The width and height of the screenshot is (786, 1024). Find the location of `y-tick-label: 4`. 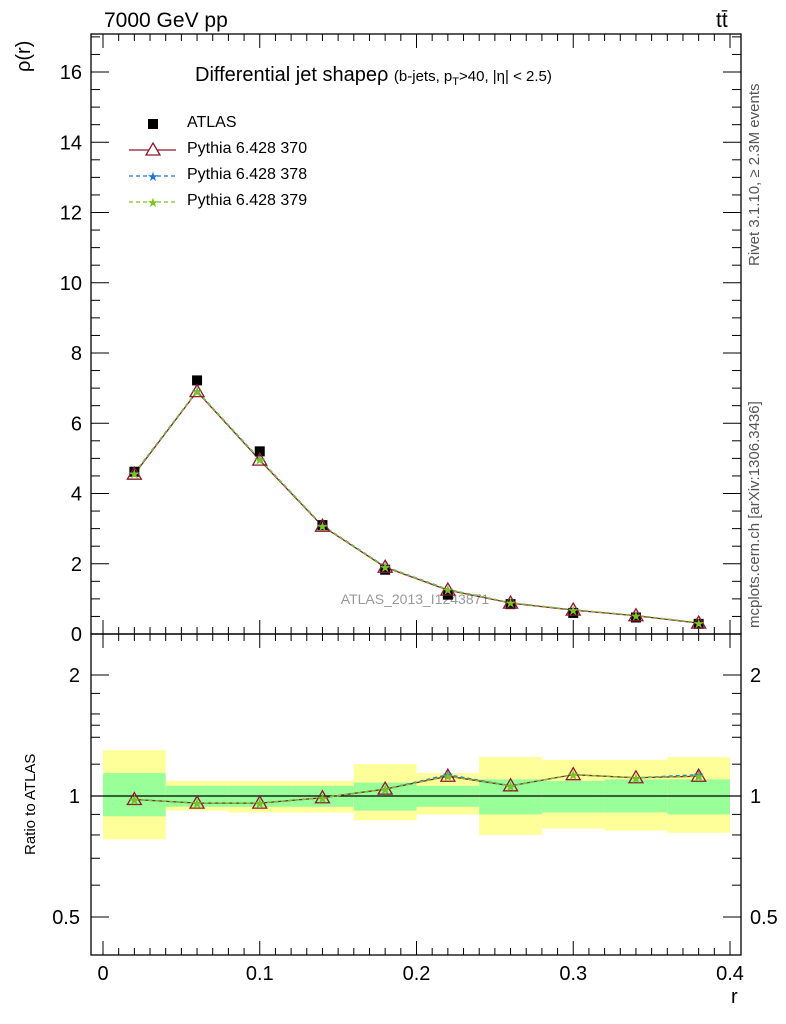

y-tick-label: 4 is located at coordinates (76, 495).